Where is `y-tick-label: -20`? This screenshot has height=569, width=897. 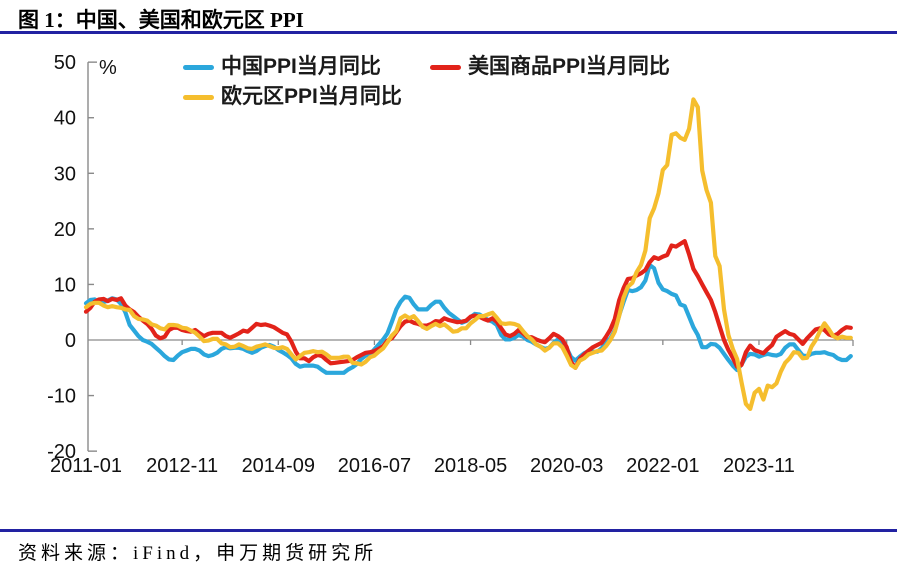
y-tick-label: -20 is located at coordinates (61, 452).